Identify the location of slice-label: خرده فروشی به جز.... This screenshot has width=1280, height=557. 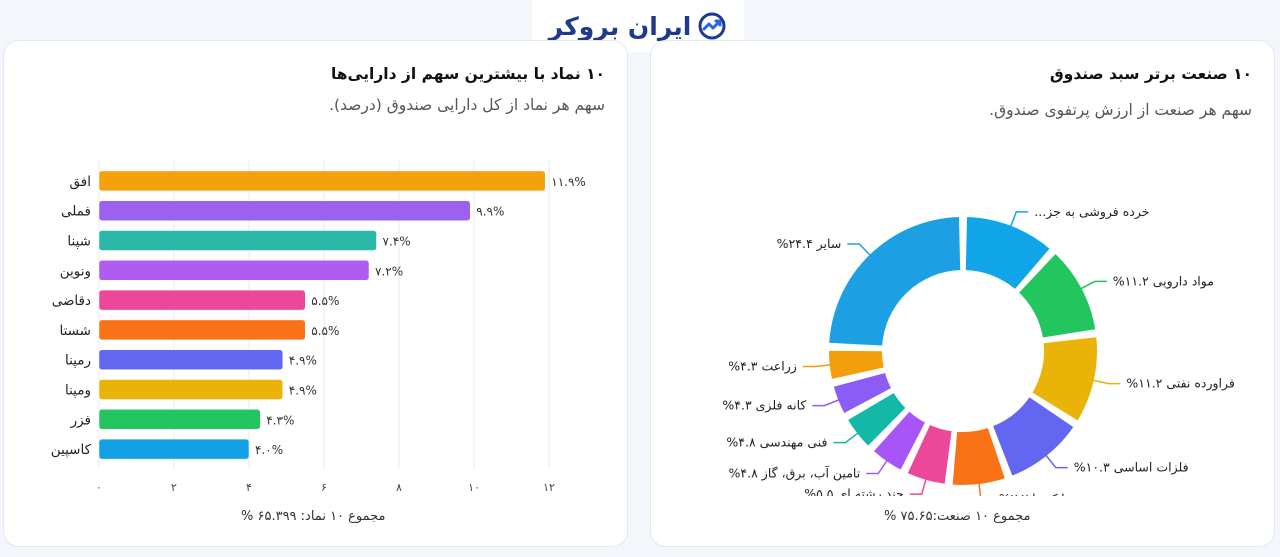
(1091, 212).